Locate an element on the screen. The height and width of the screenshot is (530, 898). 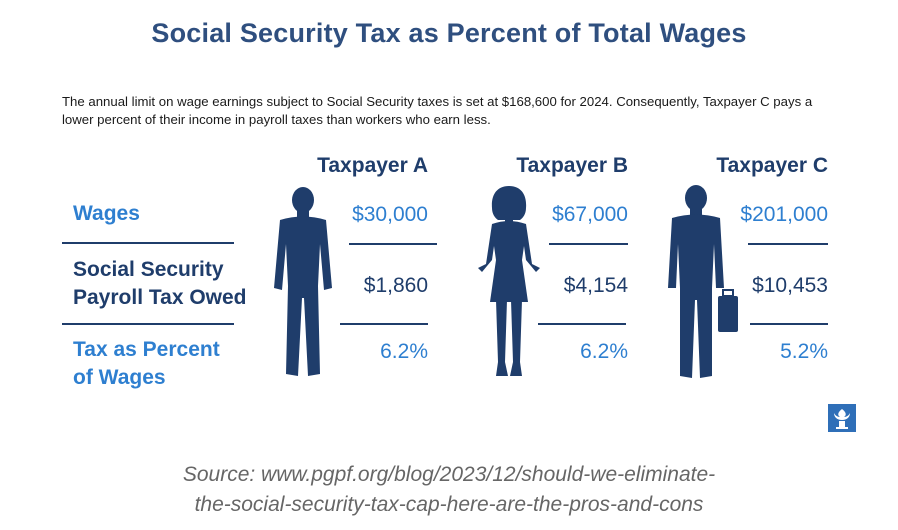
row-label-tax-percent: Tax as Percent of Wages is located at coordinates (146, 364).